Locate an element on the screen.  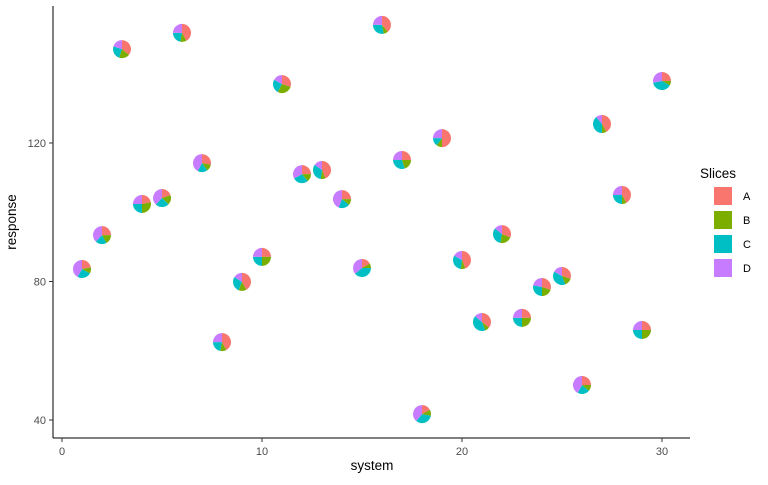
legend-item: C is located at coordinates (732, 244).